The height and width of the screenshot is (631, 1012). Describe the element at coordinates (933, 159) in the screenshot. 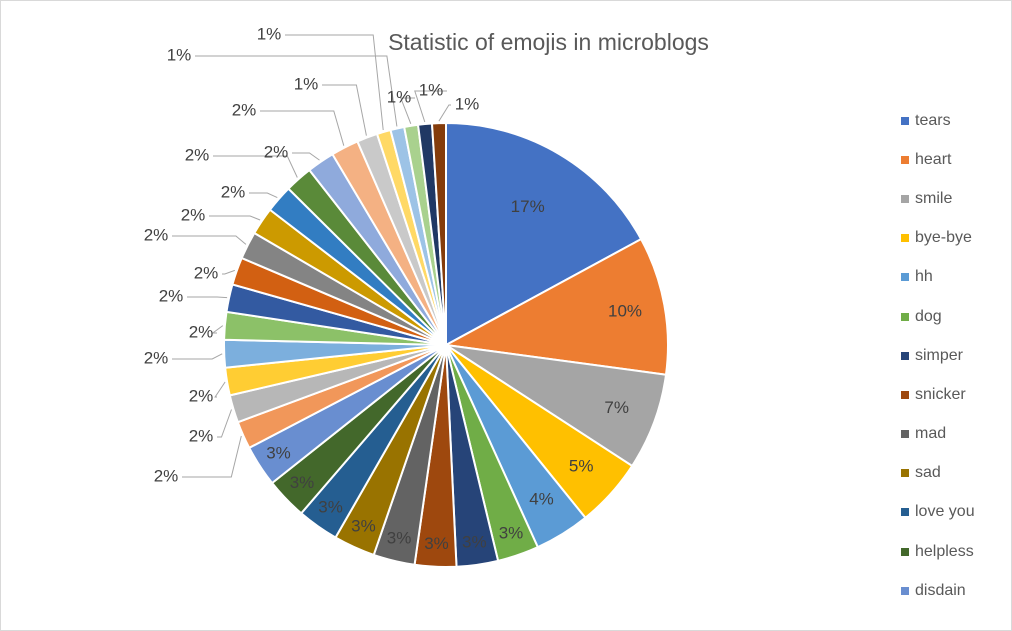

I see `legend-label: heart` at that location.